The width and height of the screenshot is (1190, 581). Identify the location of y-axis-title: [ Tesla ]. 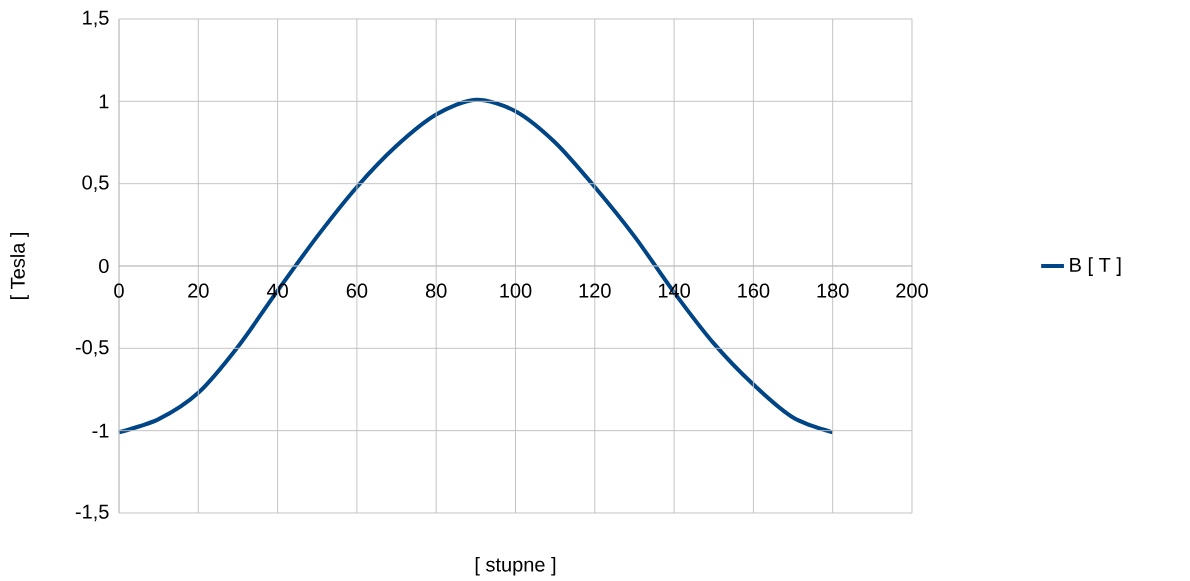
(19, 266).